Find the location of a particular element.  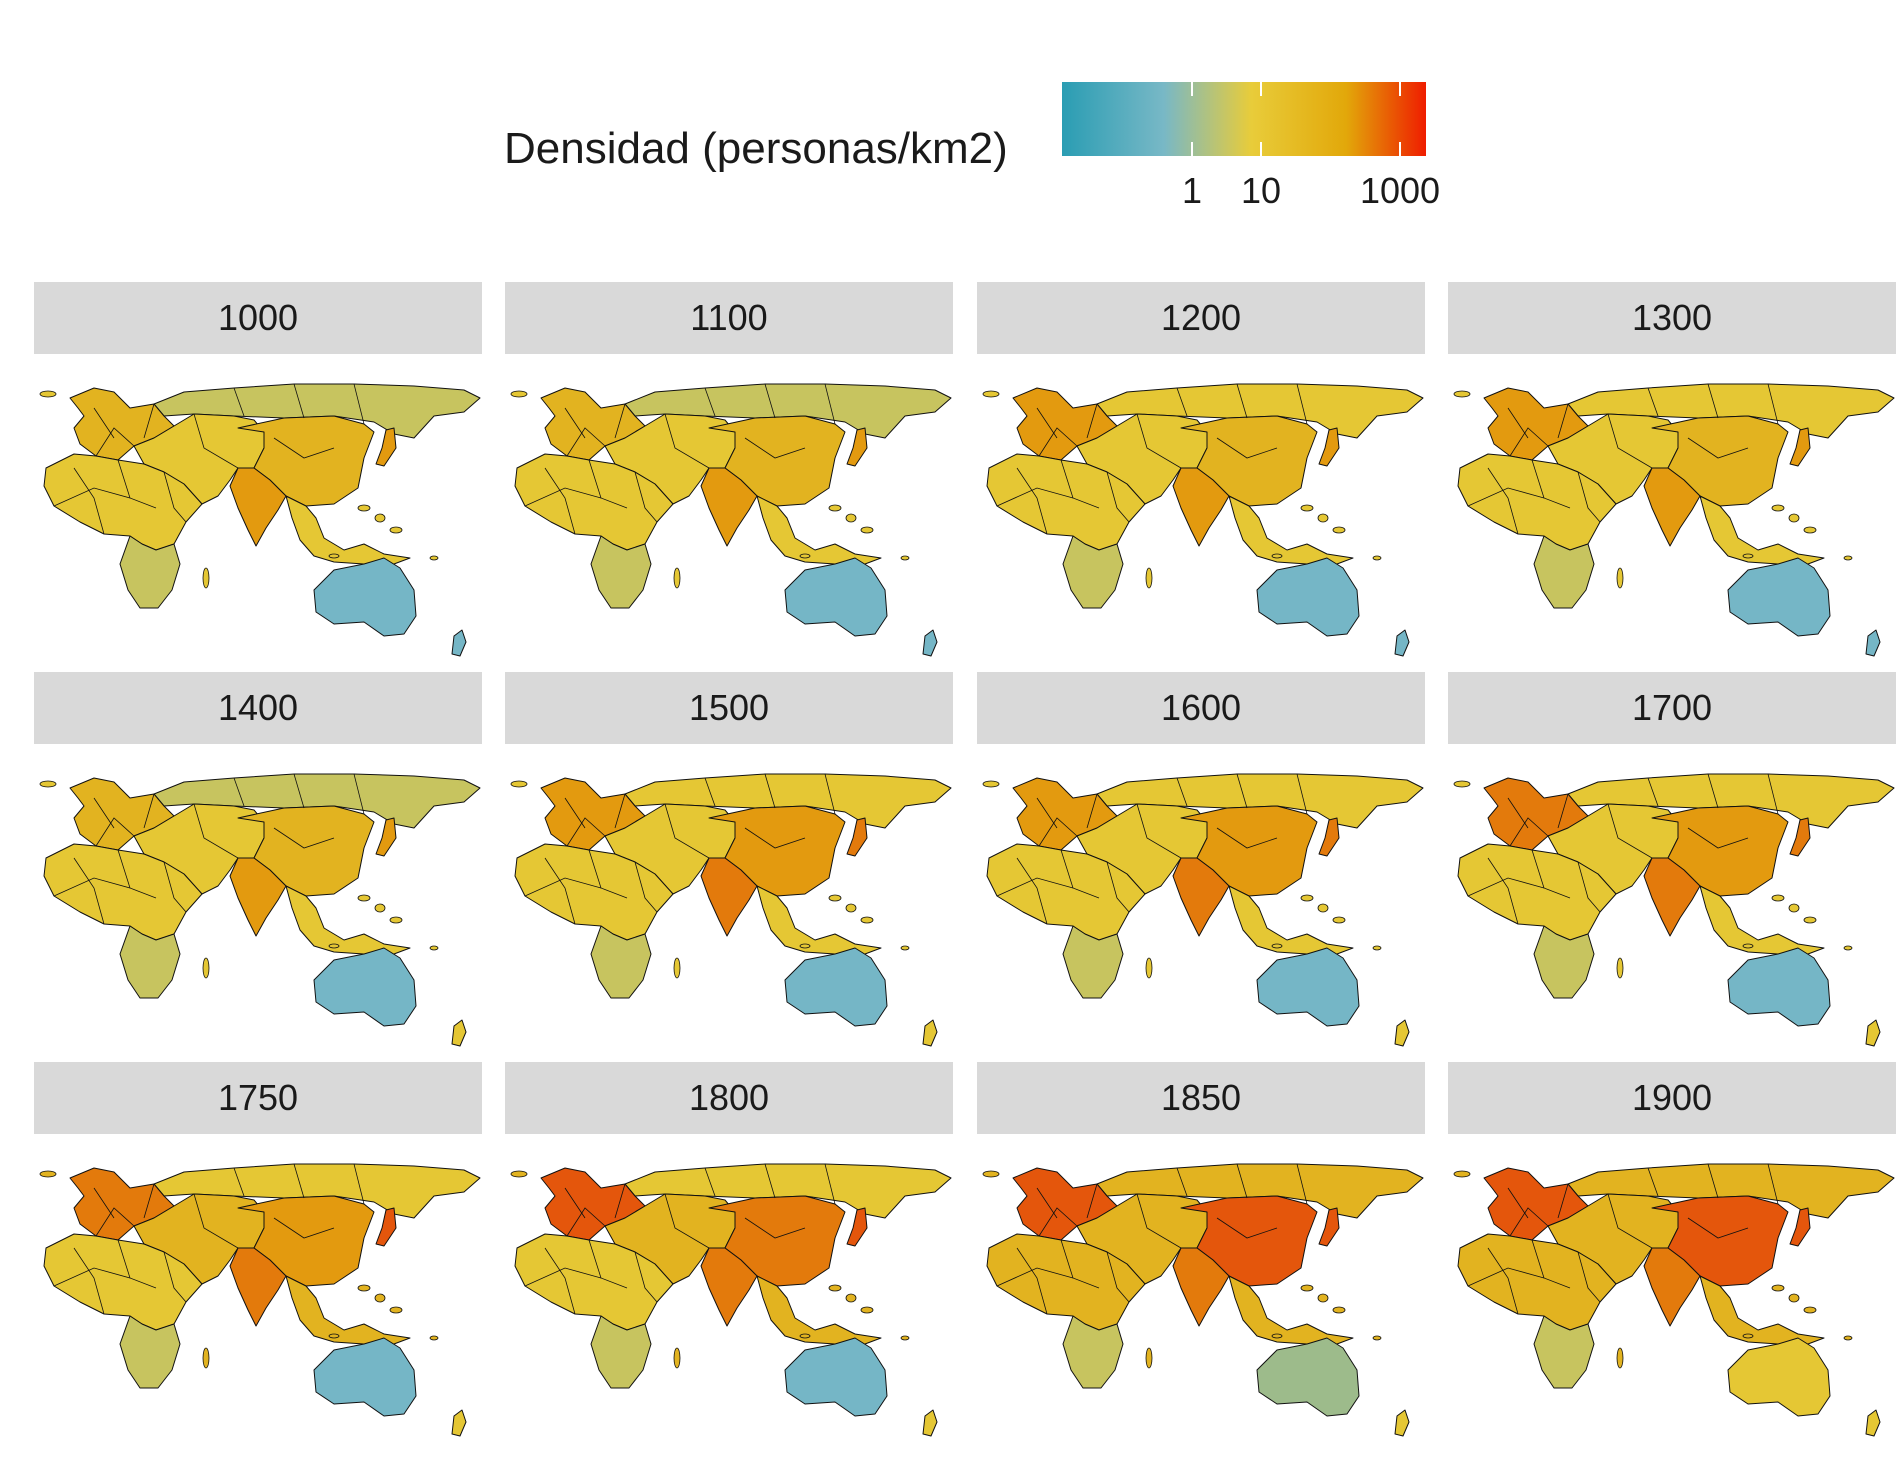

facet-strip-label: 1500 is located at coordinates (729, 708).